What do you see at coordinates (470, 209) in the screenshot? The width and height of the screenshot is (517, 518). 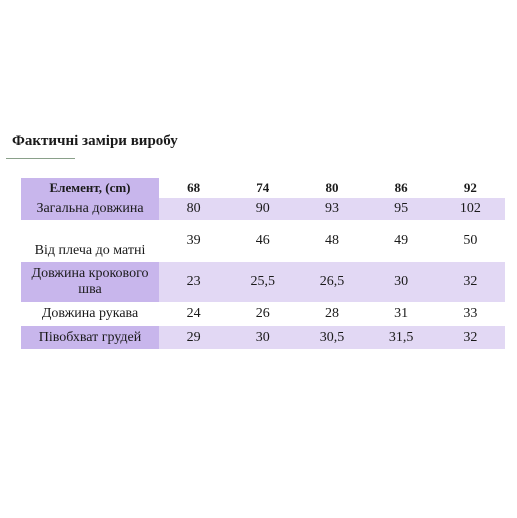 I see `value-cell: 102` at bounding box center [470, 209].